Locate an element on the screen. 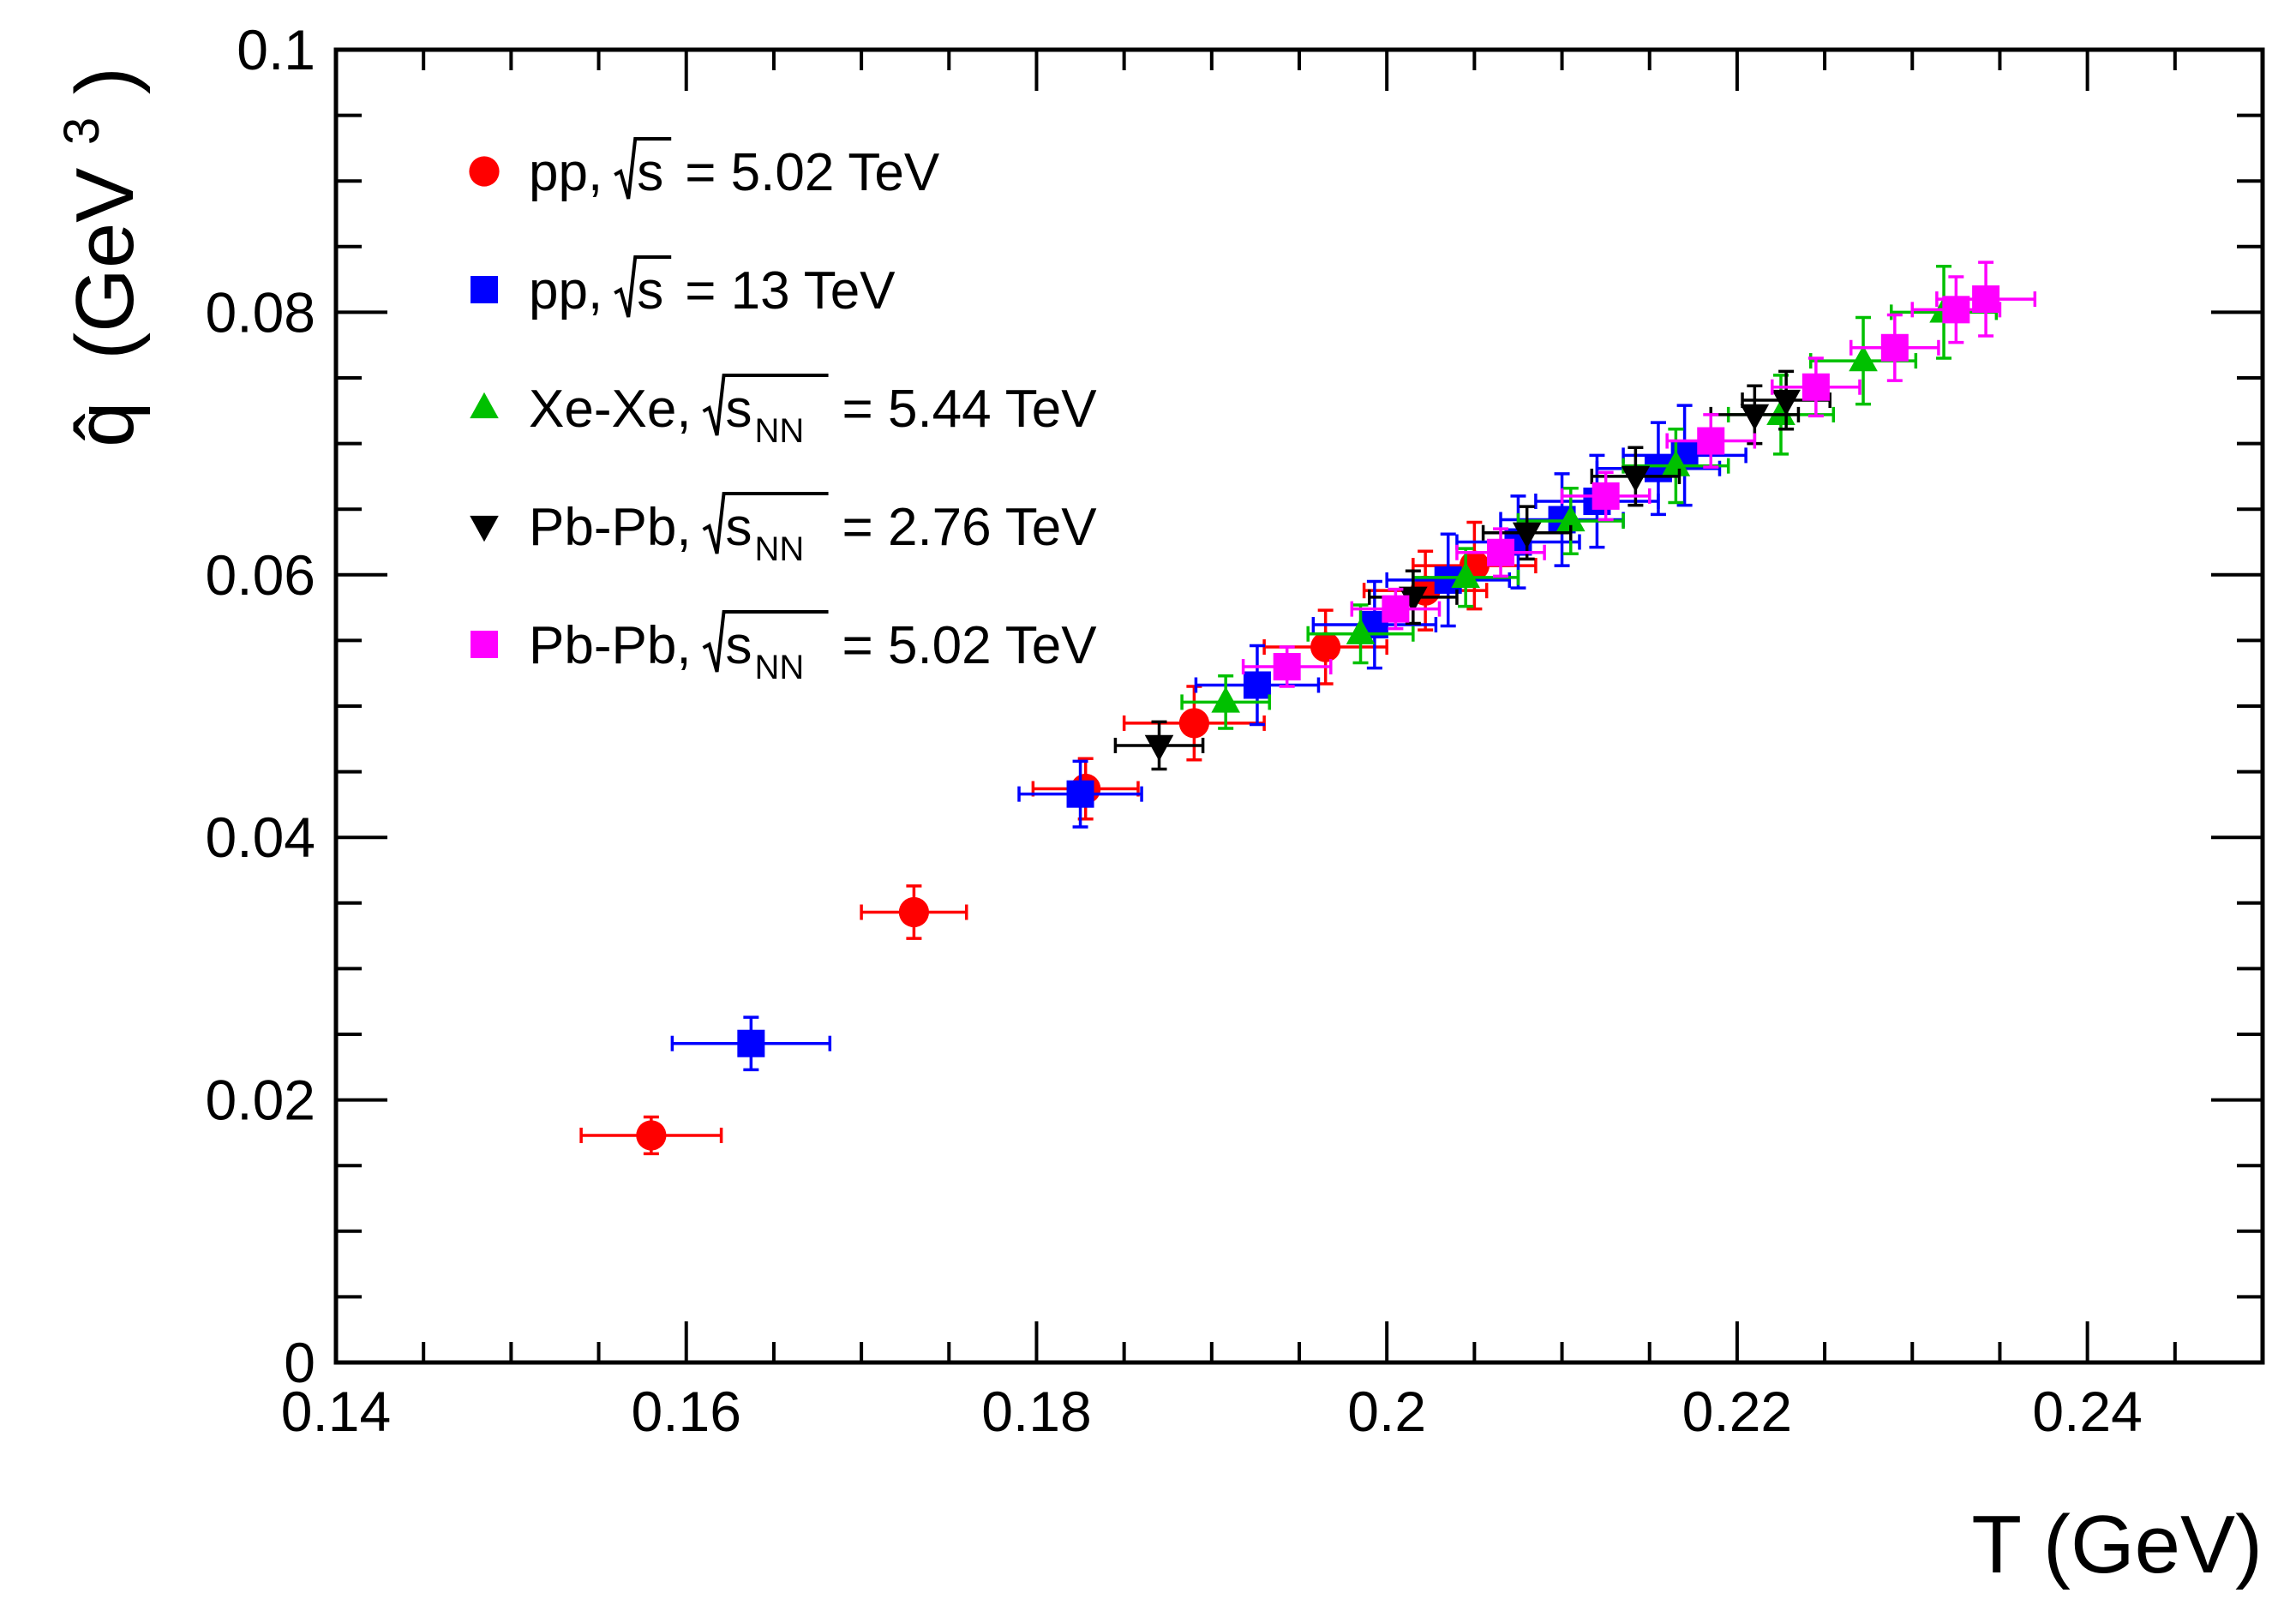 The image size is (2296, 1599). legend-system: Xe-Xe, is located at coordinates (610, 409).